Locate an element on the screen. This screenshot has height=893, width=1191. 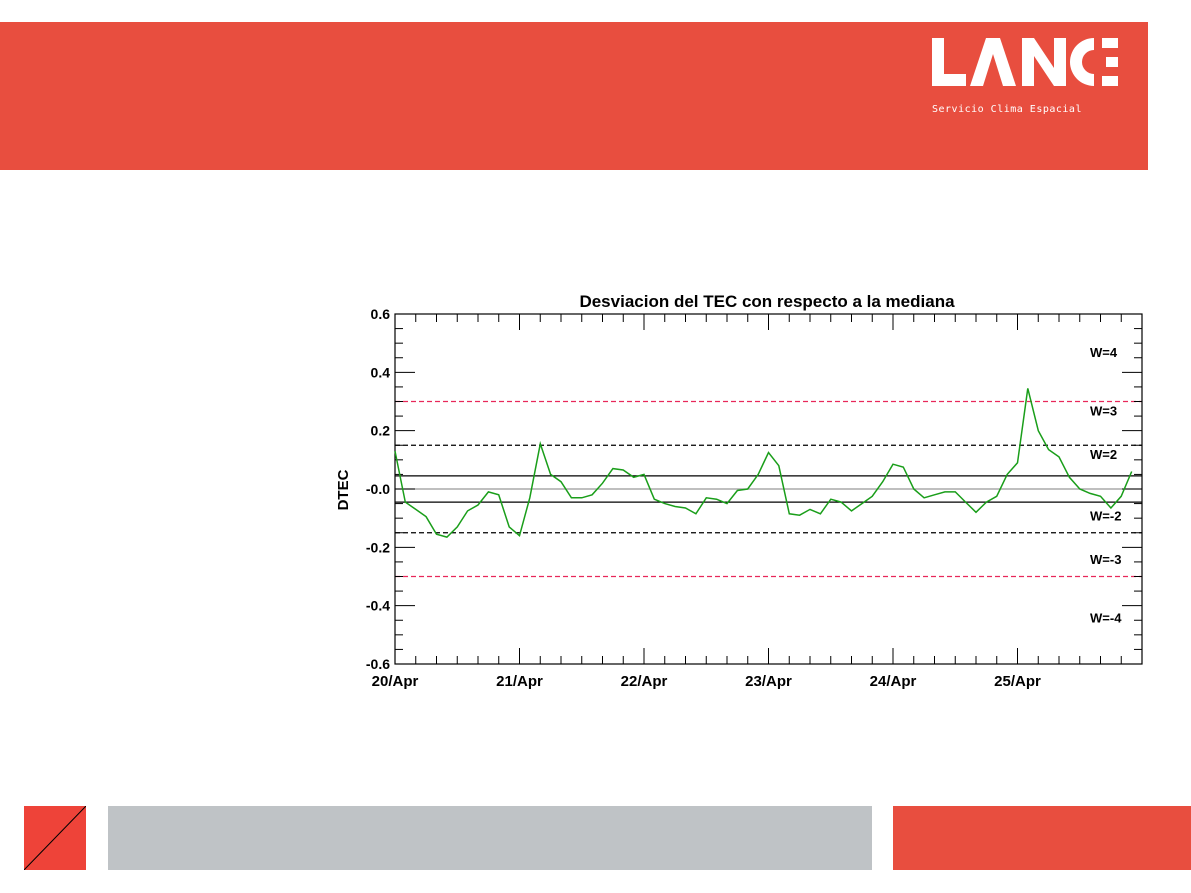
level-label: W=-4 is located at coordinates (1106, 617).